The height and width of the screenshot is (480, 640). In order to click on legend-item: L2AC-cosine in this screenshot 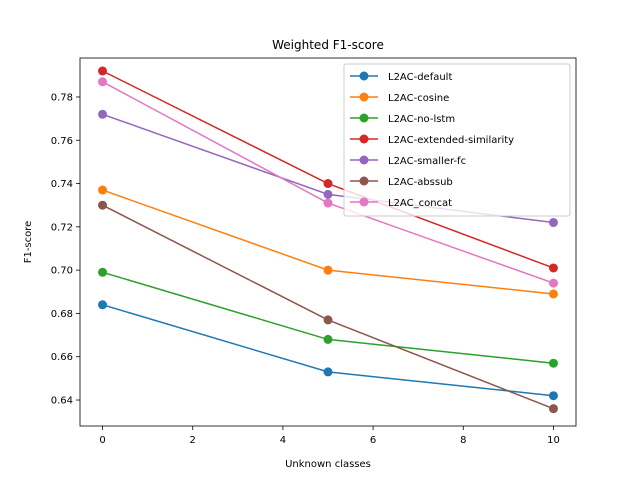, I will do `click(399, 98)`.